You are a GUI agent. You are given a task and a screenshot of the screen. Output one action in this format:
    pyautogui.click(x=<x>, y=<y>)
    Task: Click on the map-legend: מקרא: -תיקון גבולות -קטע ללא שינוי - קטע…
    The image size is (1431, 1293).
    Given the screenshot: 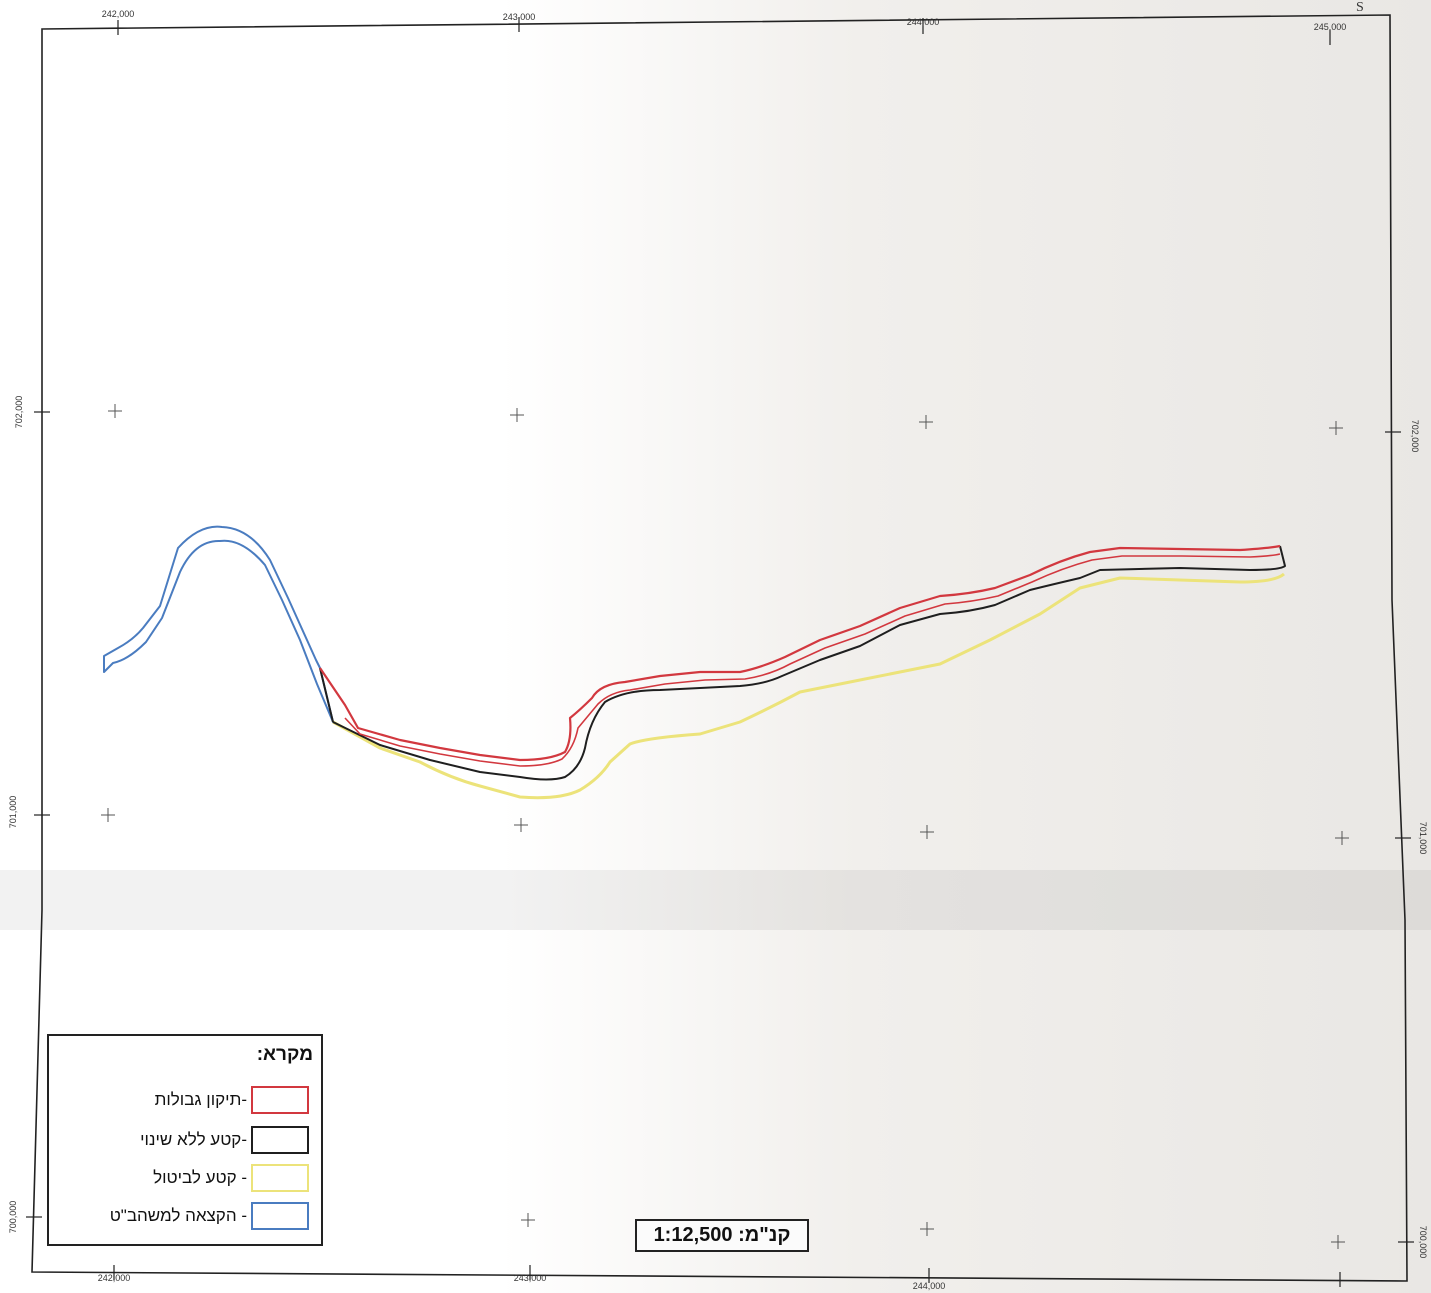 What is the action you would take?
    pyautogui.click(x=185, y=1140)
    